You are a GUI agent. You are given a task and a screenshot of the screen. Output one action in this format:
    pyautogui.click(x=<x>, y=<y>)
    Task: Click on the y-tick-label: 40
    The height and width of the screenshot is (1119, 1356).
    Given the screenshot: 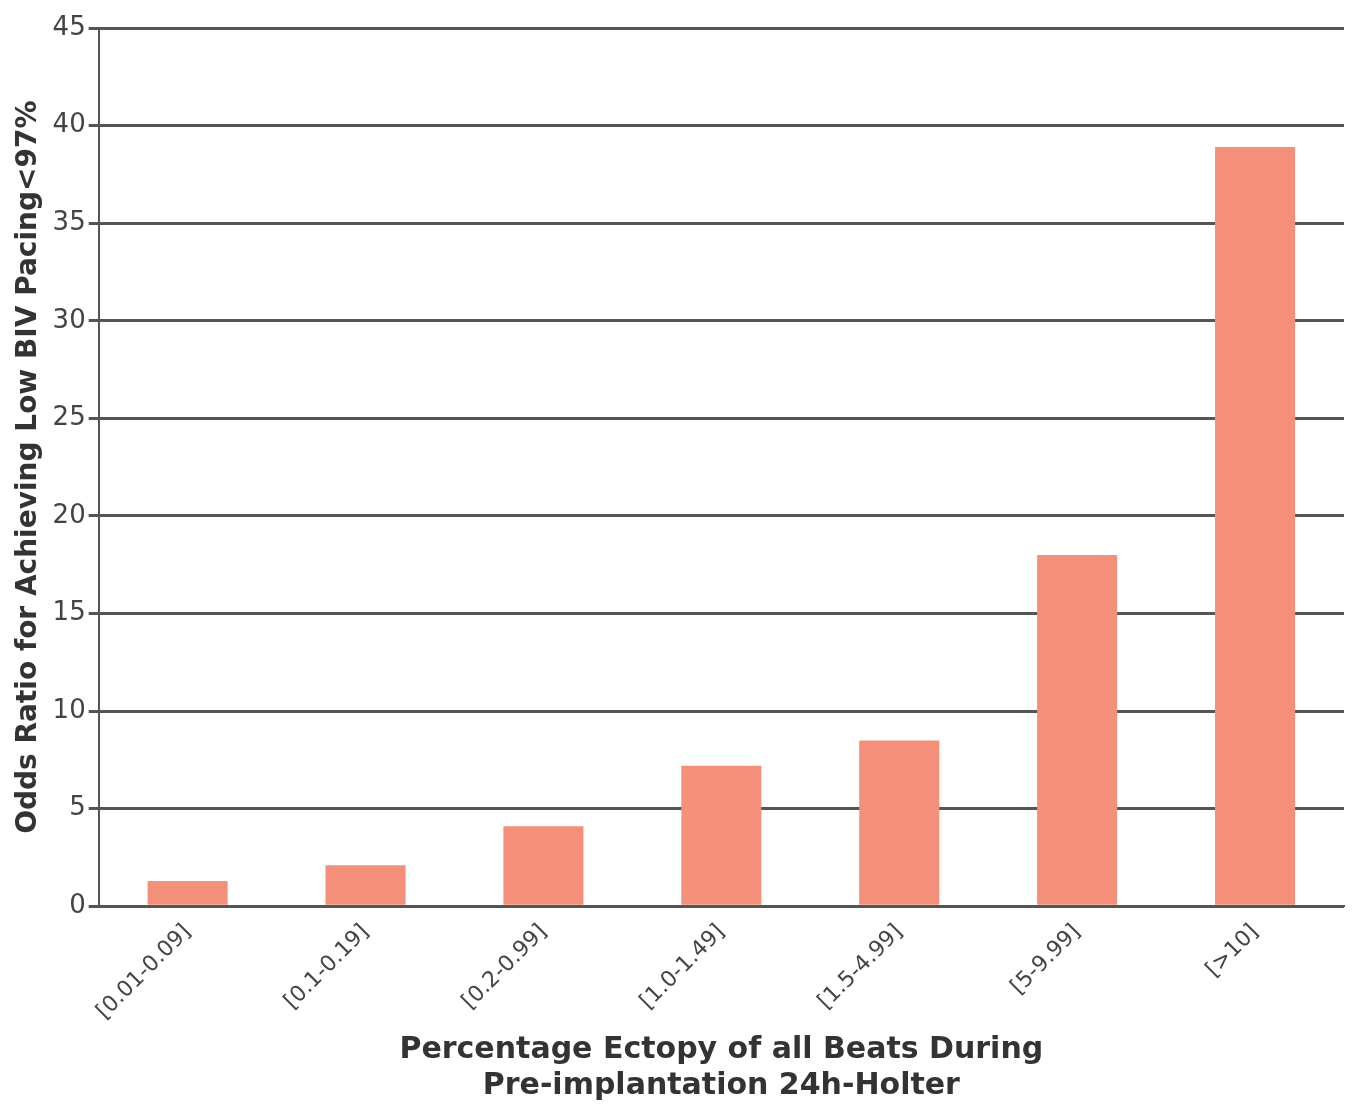 What is the action you would take?
    pyautogui.click(x=69, y=123)
    